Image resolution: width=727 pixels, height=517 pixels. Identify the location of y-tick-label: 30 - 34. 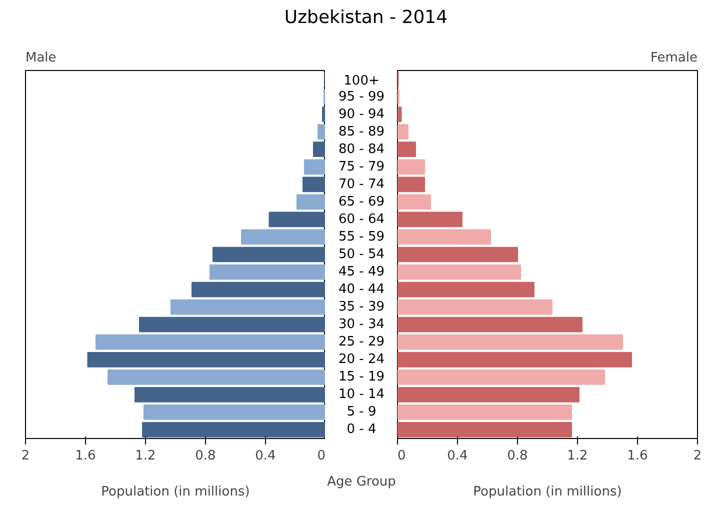
(361, 324).